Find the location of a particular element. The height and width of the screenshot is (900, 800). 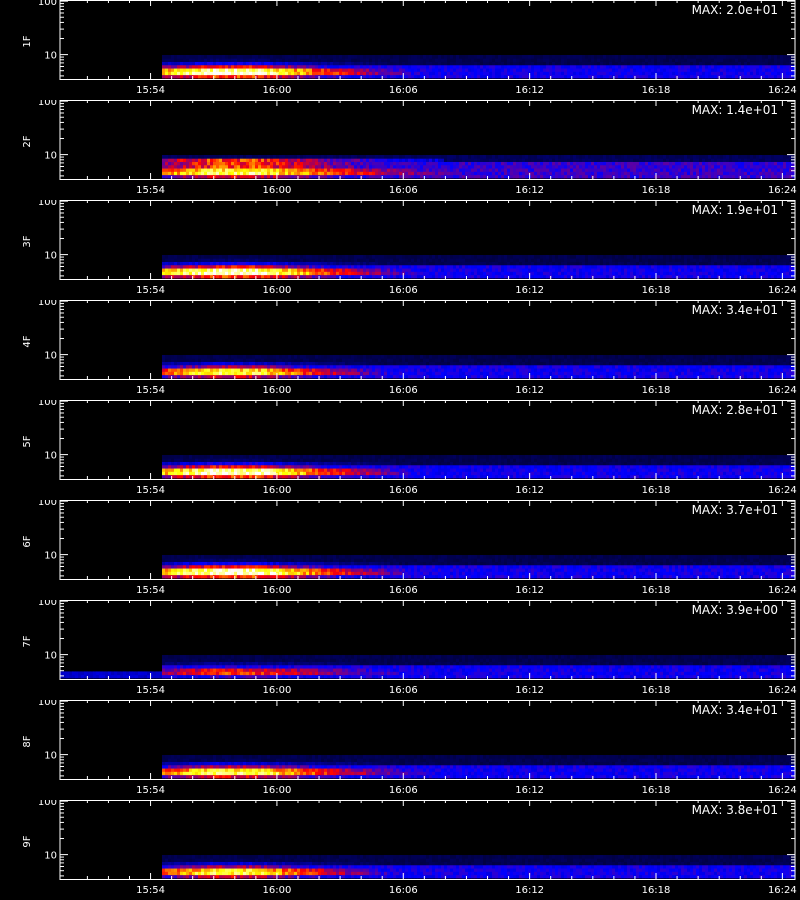

y-tick-label: 10 is located at coordinates (50, 256).